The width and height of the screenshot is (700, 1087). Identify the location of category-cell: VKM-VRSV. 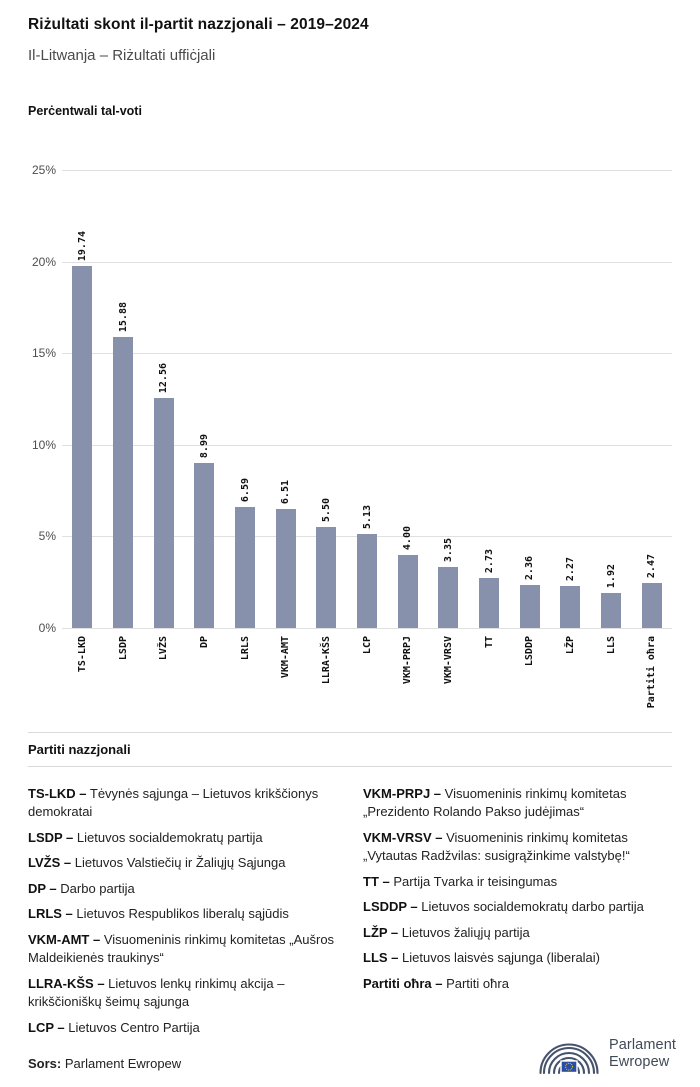
(448, 674).